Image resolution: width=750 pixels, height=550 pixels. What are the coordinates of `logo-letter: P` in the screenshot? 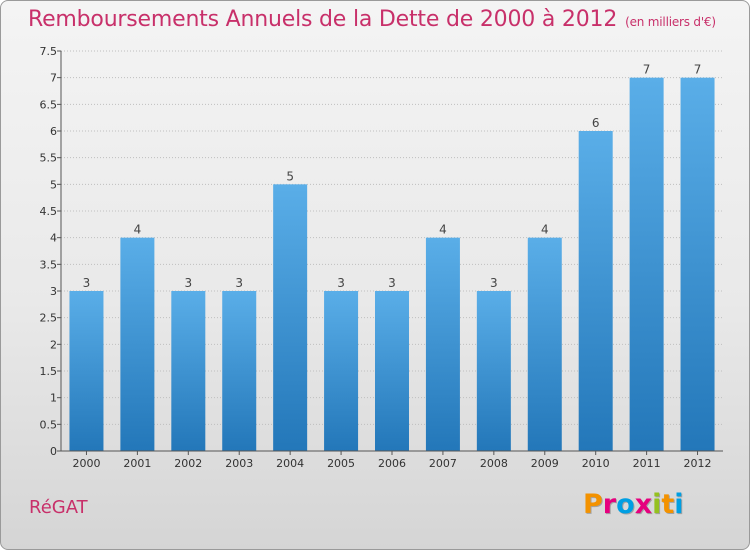 It's located at (593, 504).